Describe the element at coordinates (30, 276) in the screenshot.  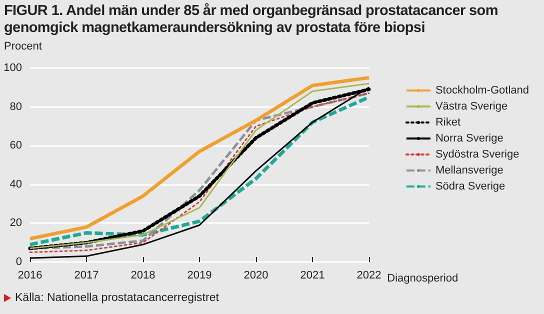
I see `x-tick-label: 2016` at that location.